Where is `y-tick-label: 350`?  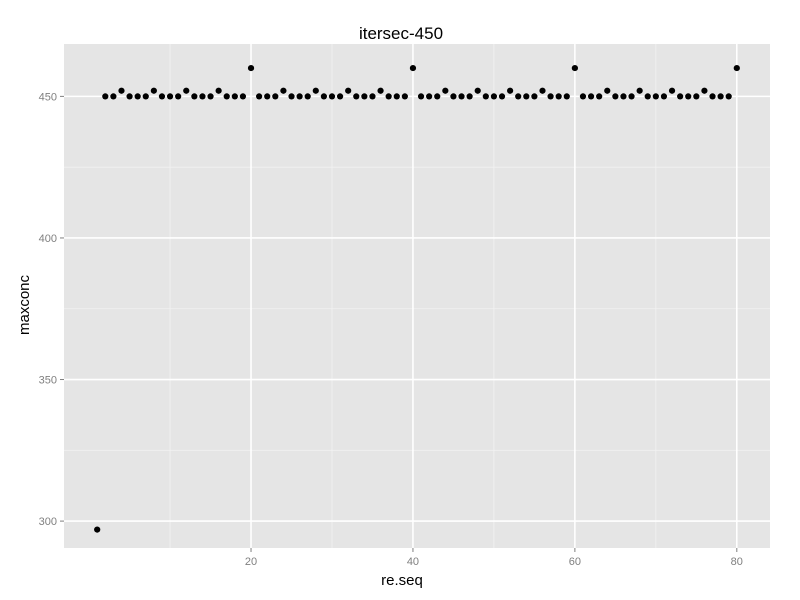
y-tick-label: 350 is located at coordinates (48, 381).